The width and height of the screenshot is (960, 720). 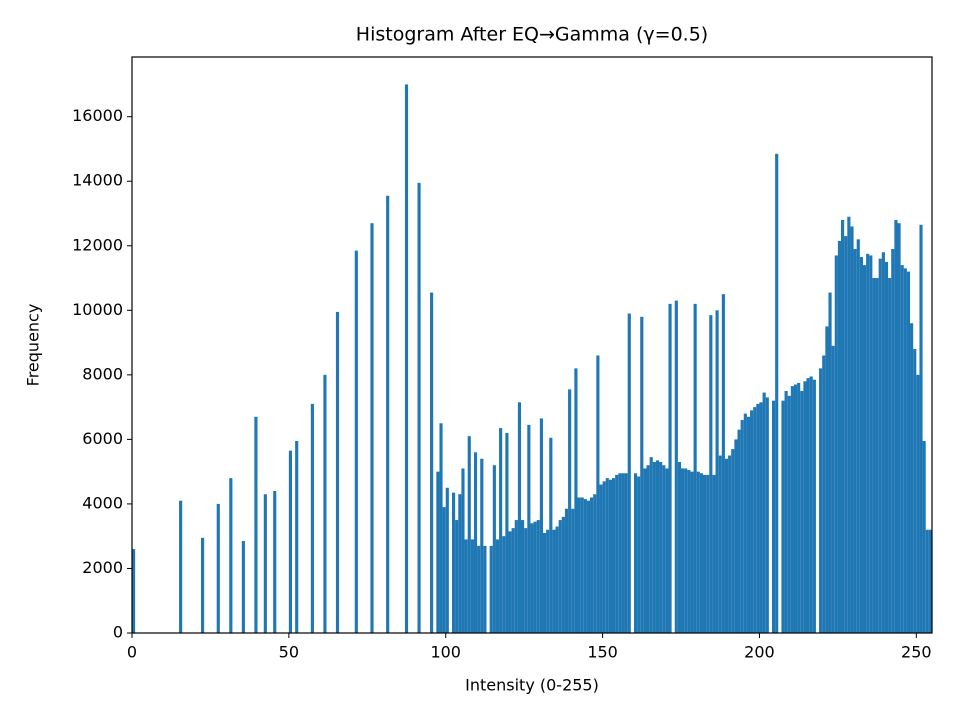 What do you see at coordinates (132, 652) in the screenshot?
I see `x-tick-label: 0` at bounding box center [132, 652].